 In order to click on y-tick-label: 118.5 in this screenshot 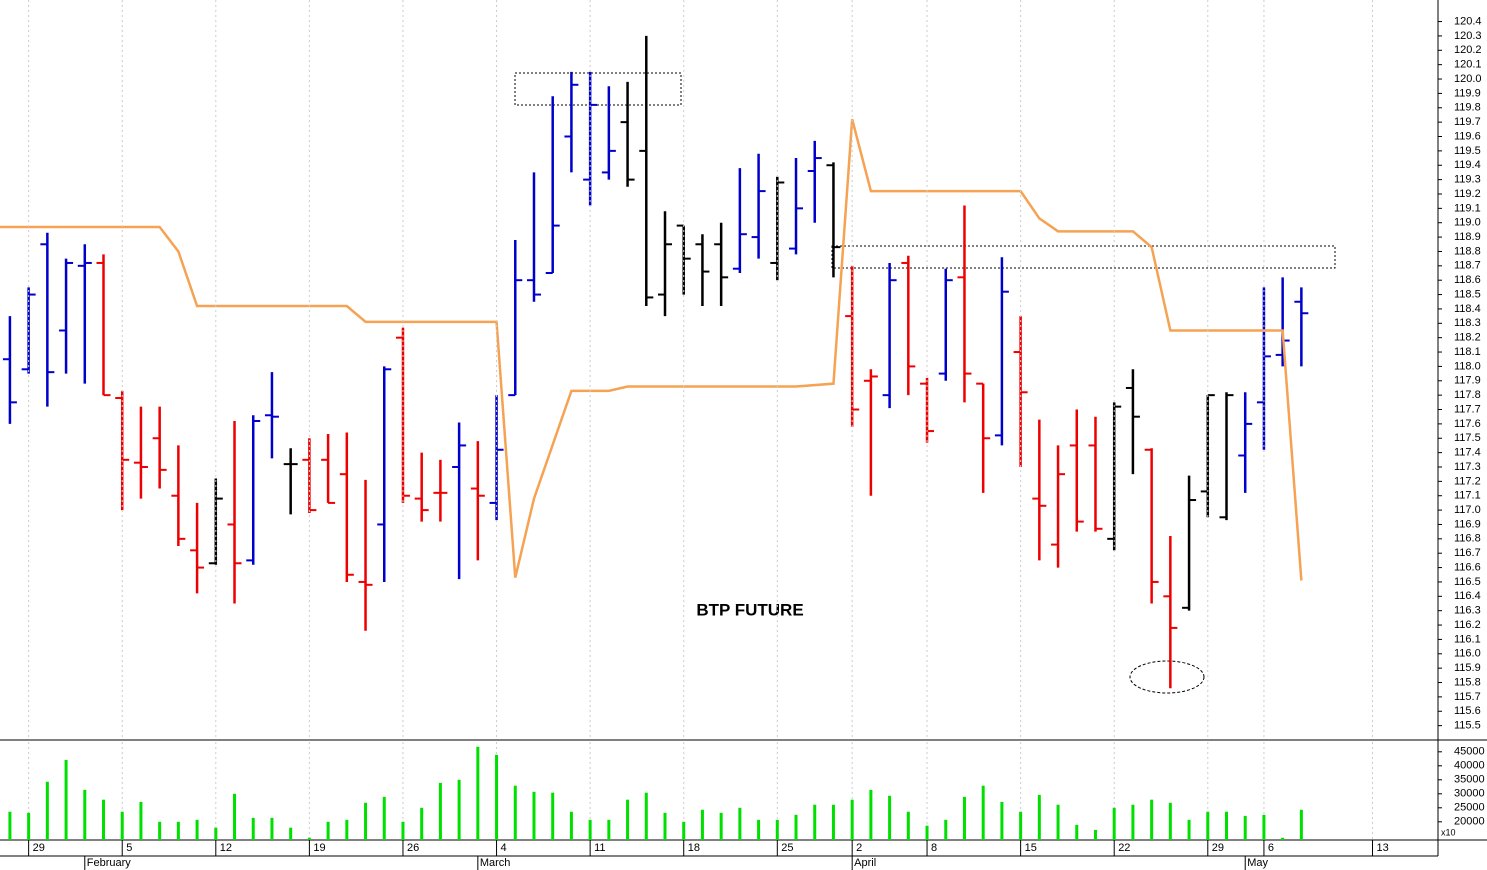, I will do `click(1467, 294)`.